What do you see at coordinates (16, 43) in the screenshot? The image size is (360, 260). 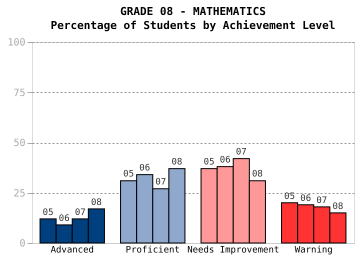 I see `y-tick-label: 100` at bounding box center [16, 43].